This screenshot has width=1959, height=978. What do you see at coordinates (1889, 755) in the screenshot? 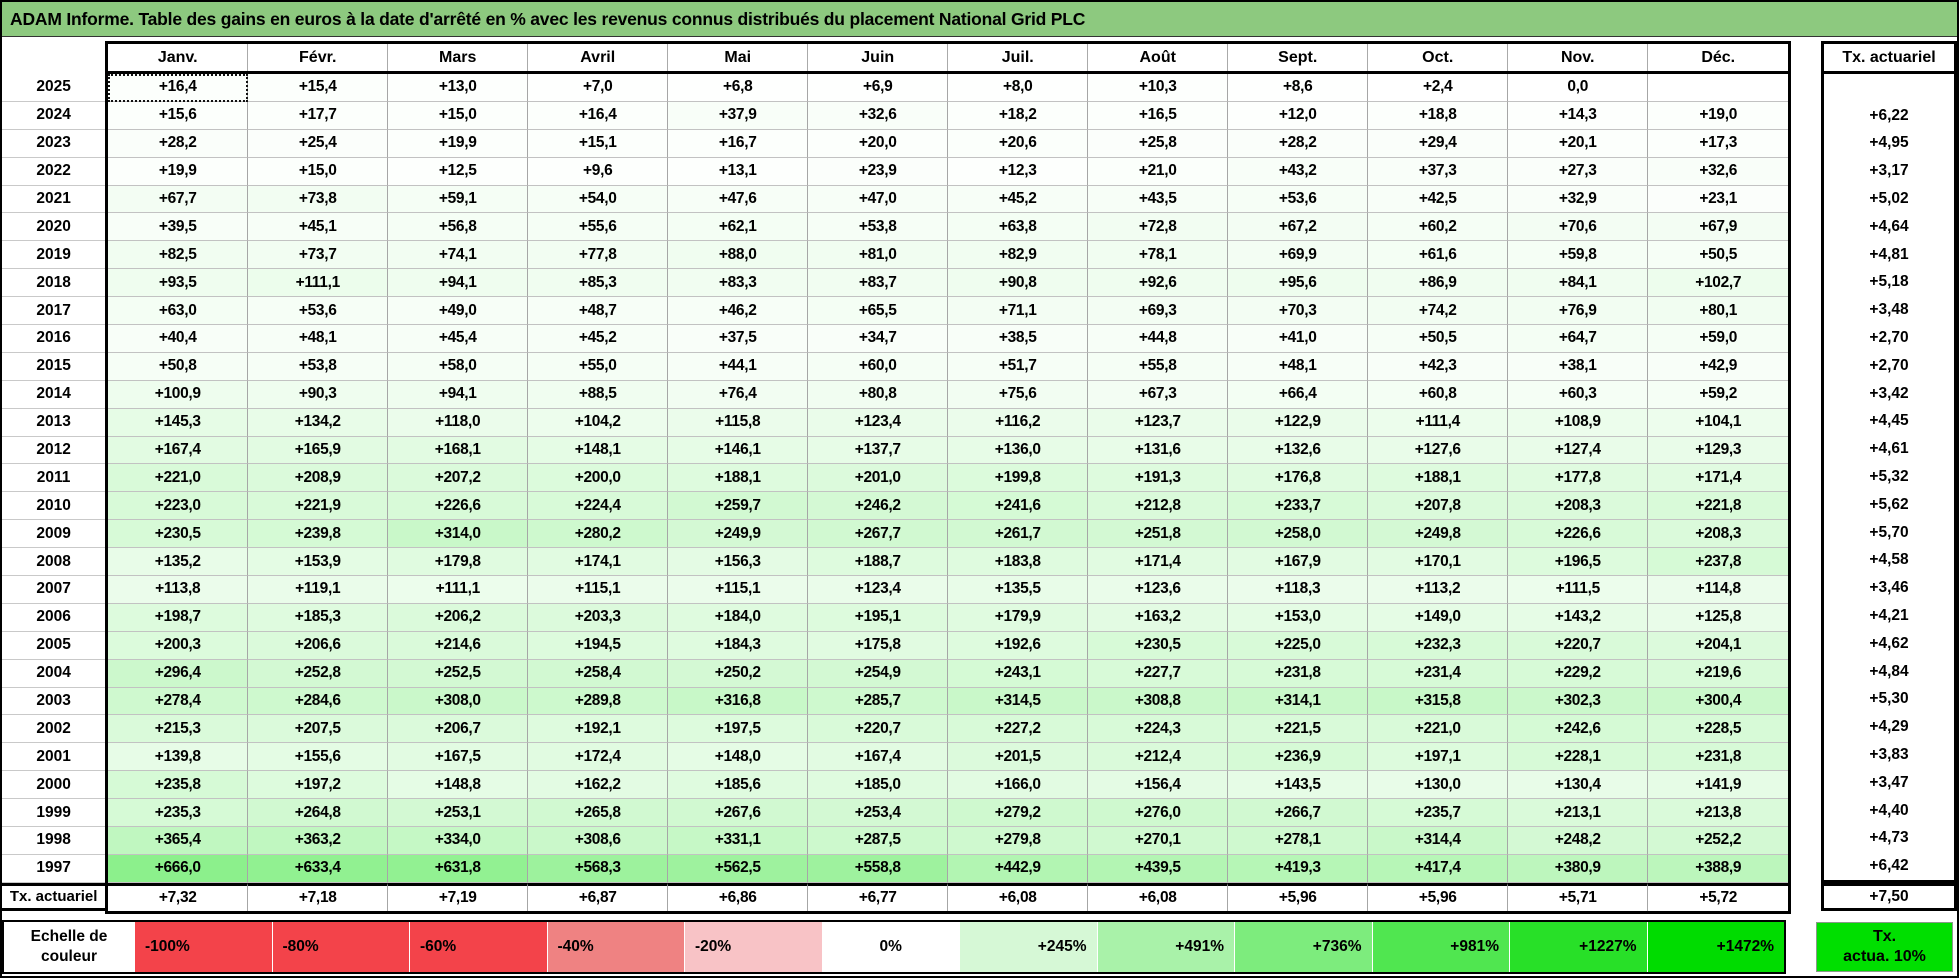
I see `tx-value: +3,83` at bounding box center [1889, 755].